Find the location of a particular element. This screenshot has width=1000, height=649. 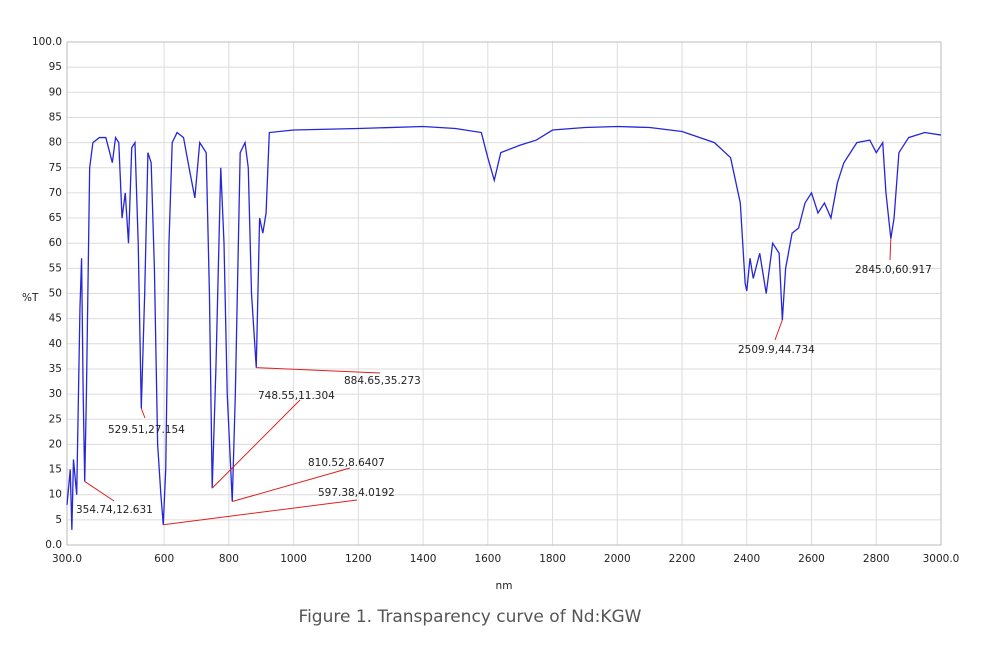

x-tick-label: 1800 is located at coordinates (552, 559).